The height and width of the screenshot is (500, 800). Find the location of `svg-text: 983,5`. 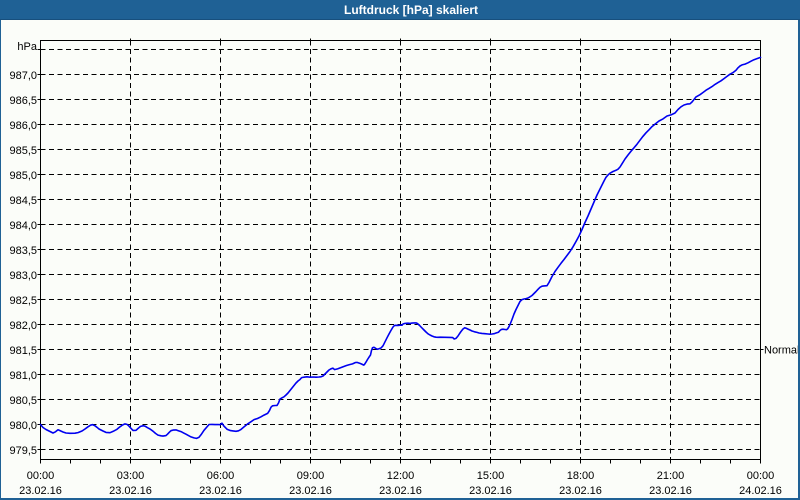

svg-text: 983,5 is located at coordinates (23, 251).